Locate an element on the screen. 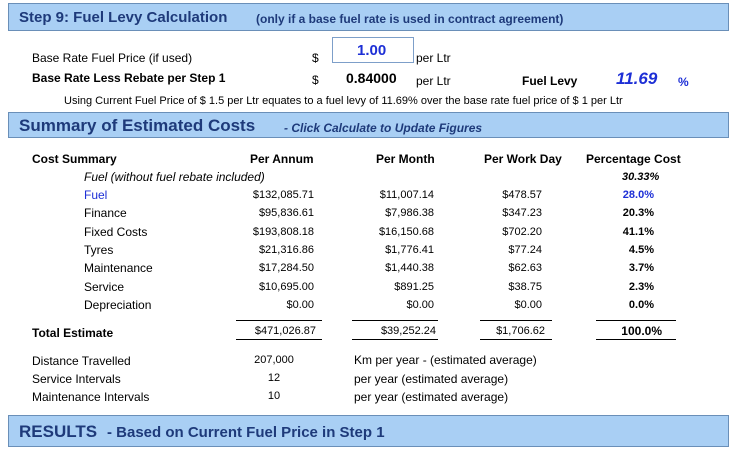 The image size is (737, 453). results-subtitle: - Based on Current Fuel Price in Step 1 is located at coordinates (246, 432).